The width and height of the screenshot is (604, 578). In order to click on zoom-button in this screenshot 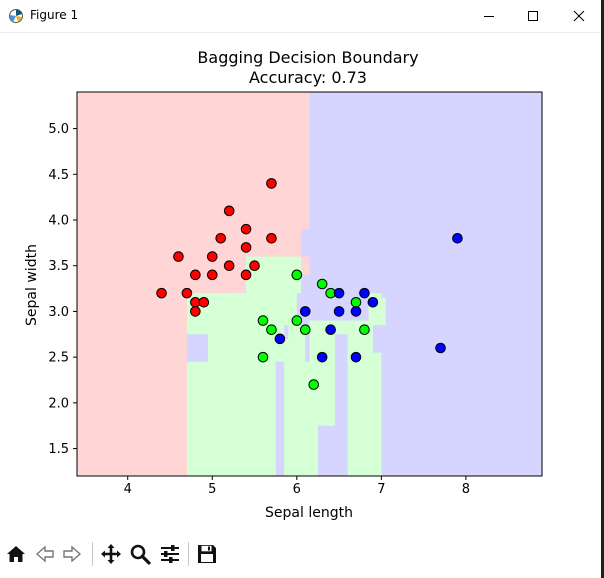, I will do `click(140, 554)`.